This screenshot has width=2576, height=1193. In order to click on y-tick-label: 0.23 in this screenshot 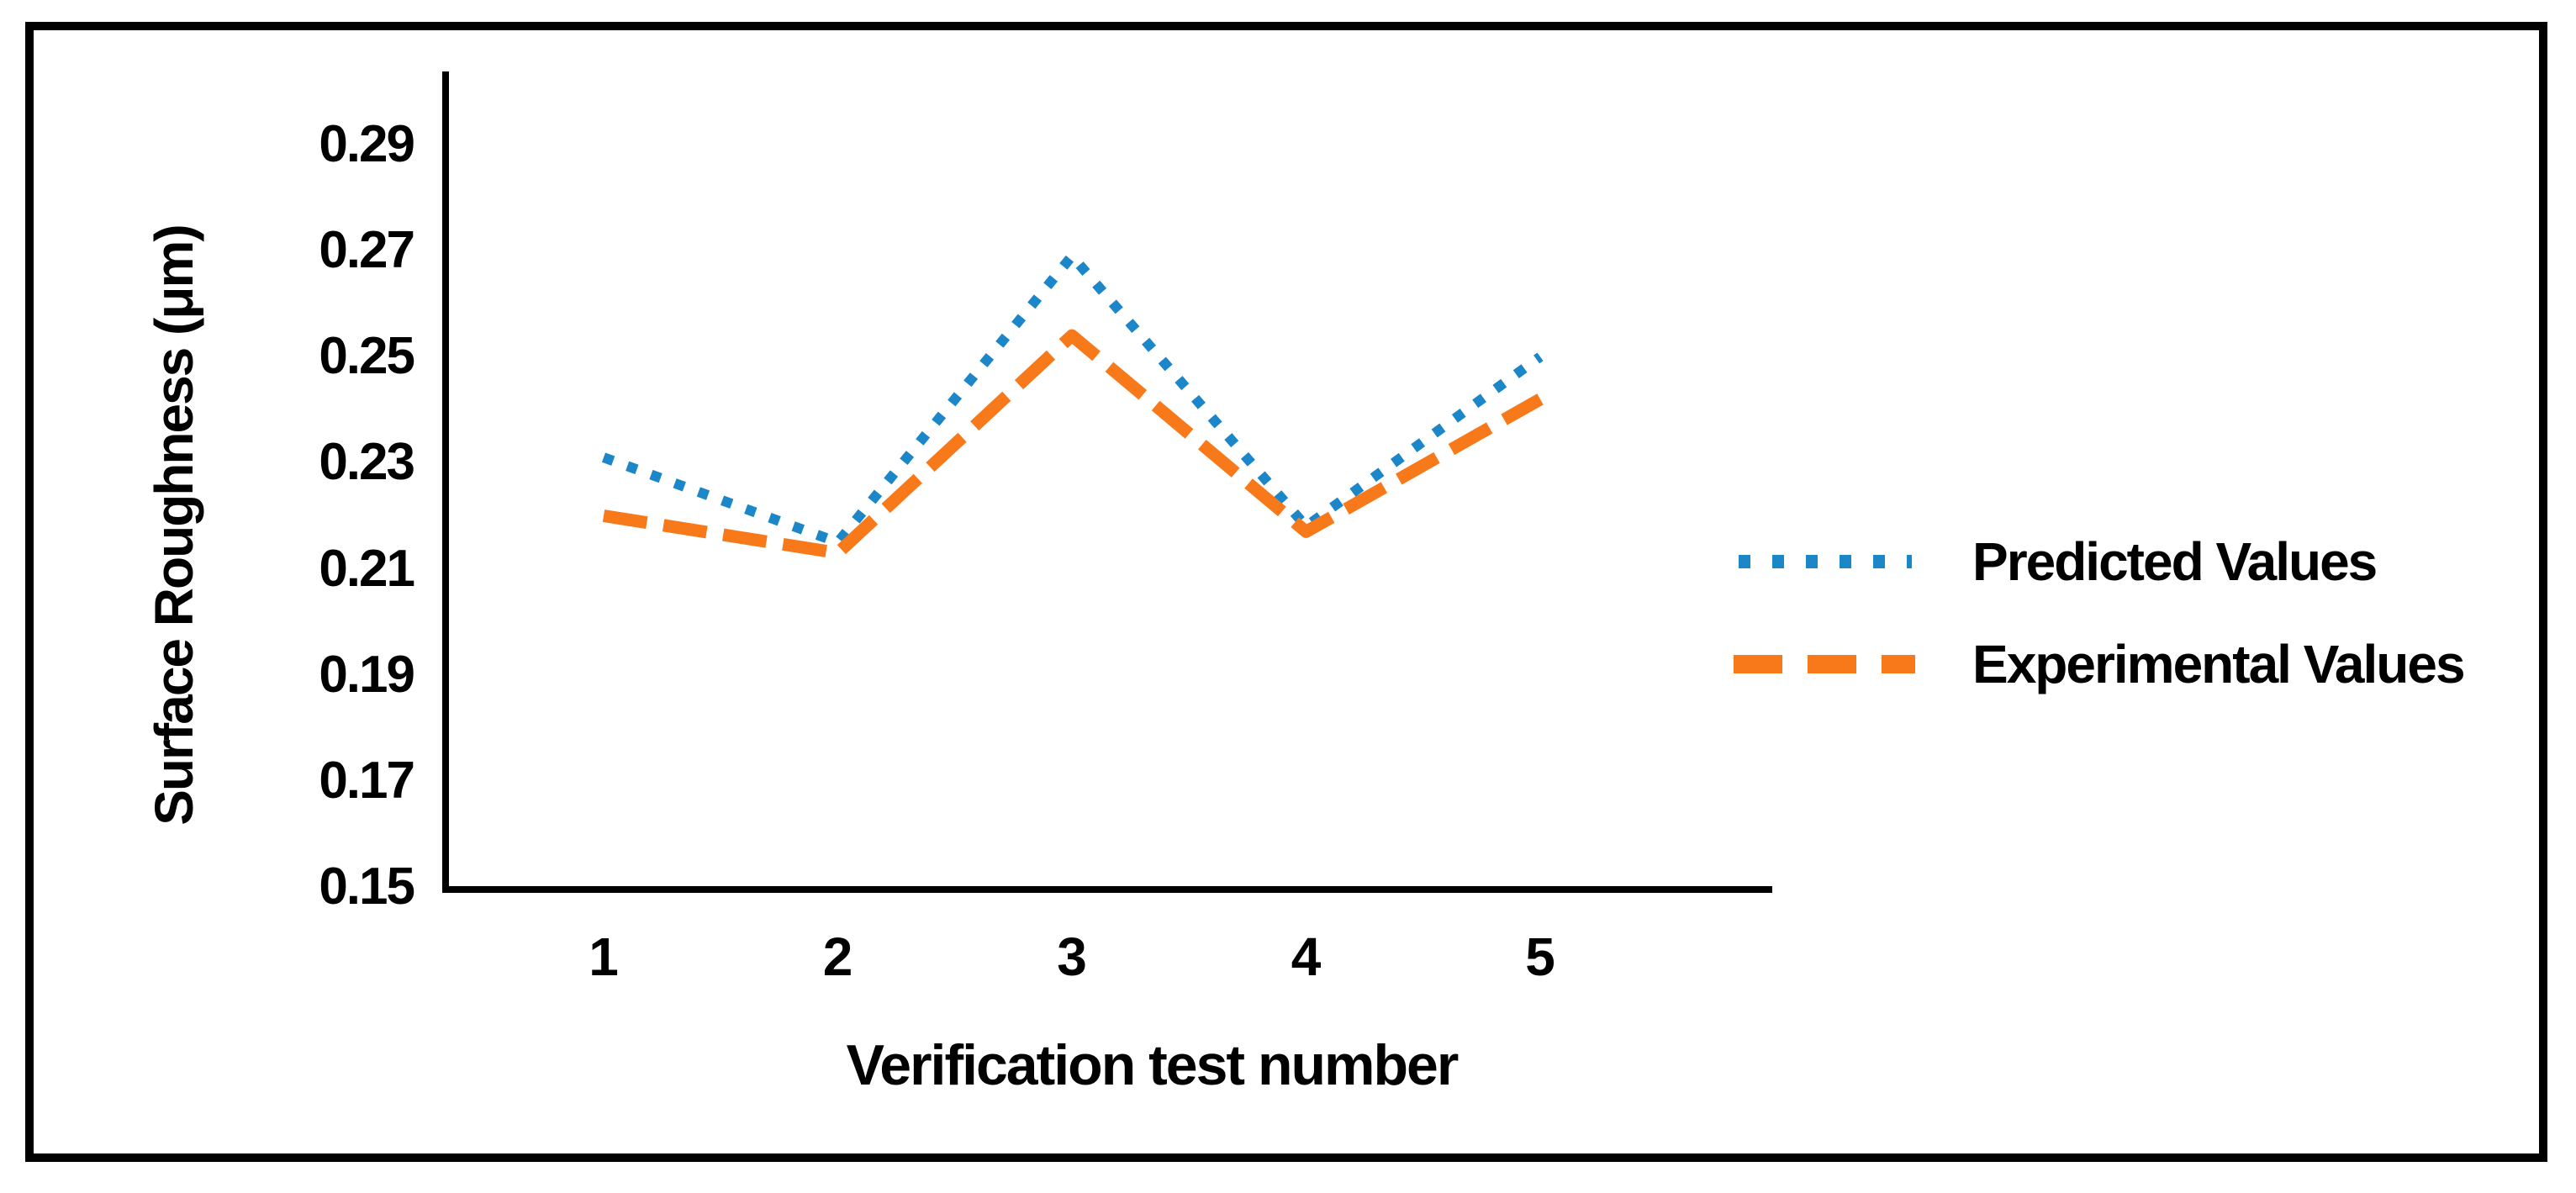, I will do `click(367, 462)`.